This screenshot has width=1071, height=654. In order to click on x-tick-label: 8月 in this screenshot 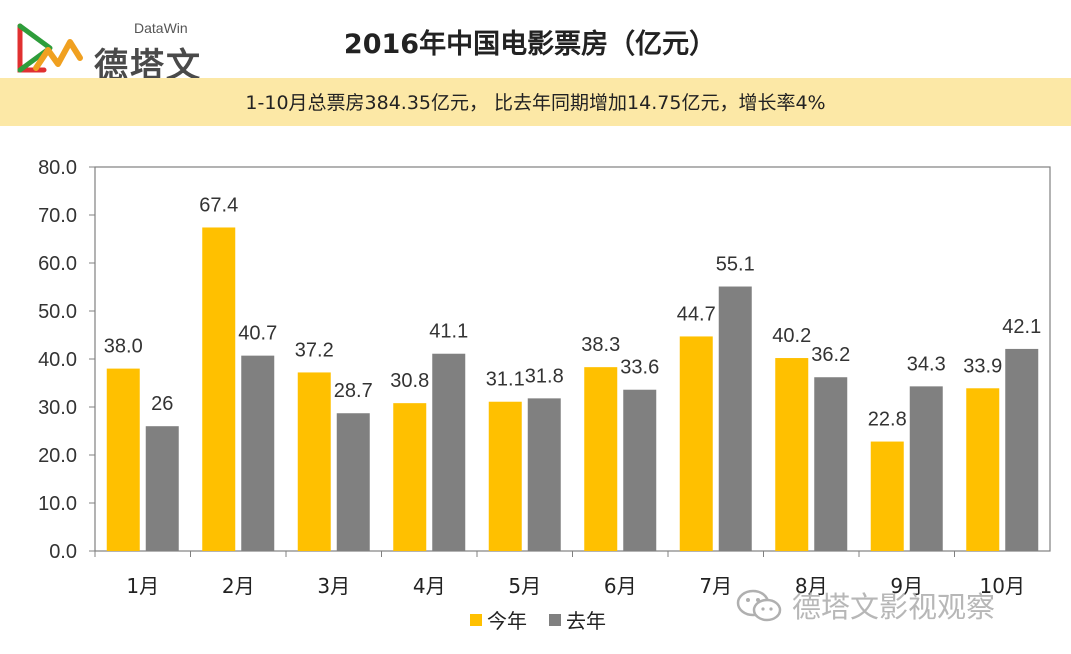, I will do `click(811, 586)`.